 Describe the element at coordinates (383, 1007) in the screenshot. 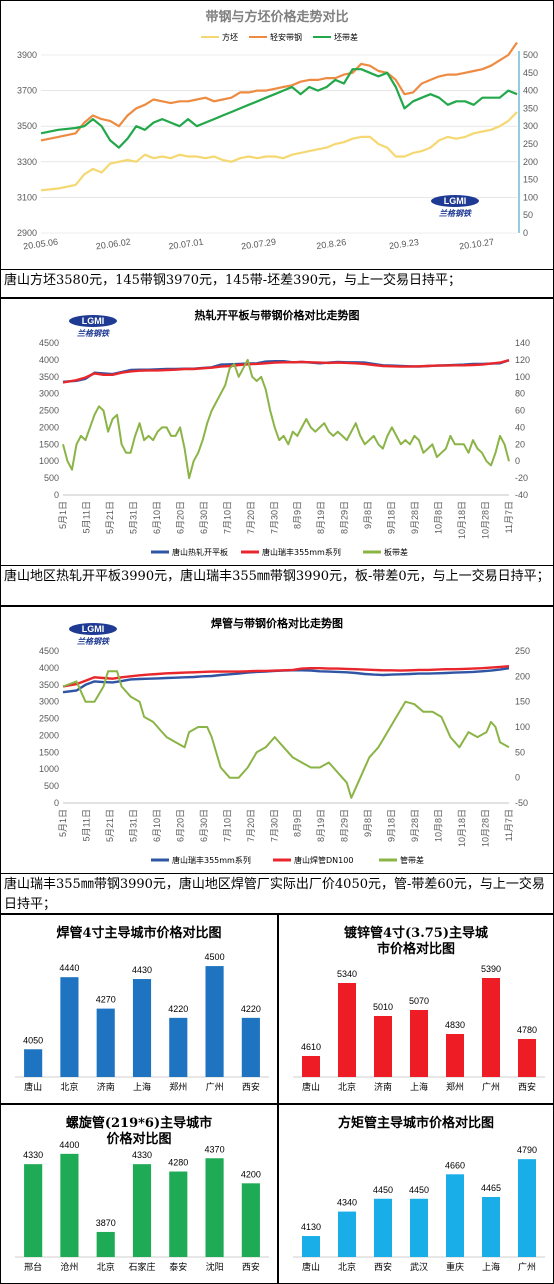

I see `bar-value-label-2: 5010` at that location.